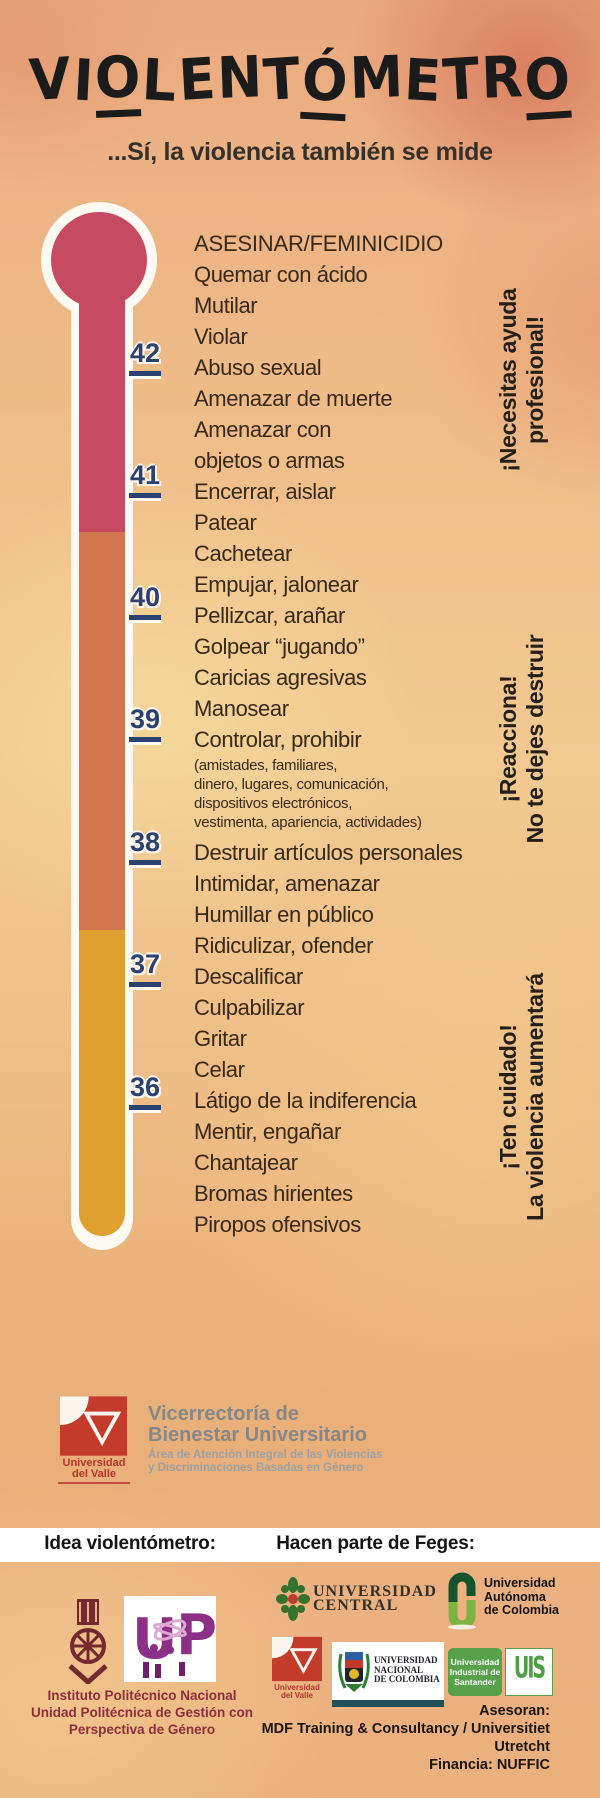  What do you see at coordinates (502, 78) in the screenshot?
I see `title-letter: R` at bounding box center [502, 78].